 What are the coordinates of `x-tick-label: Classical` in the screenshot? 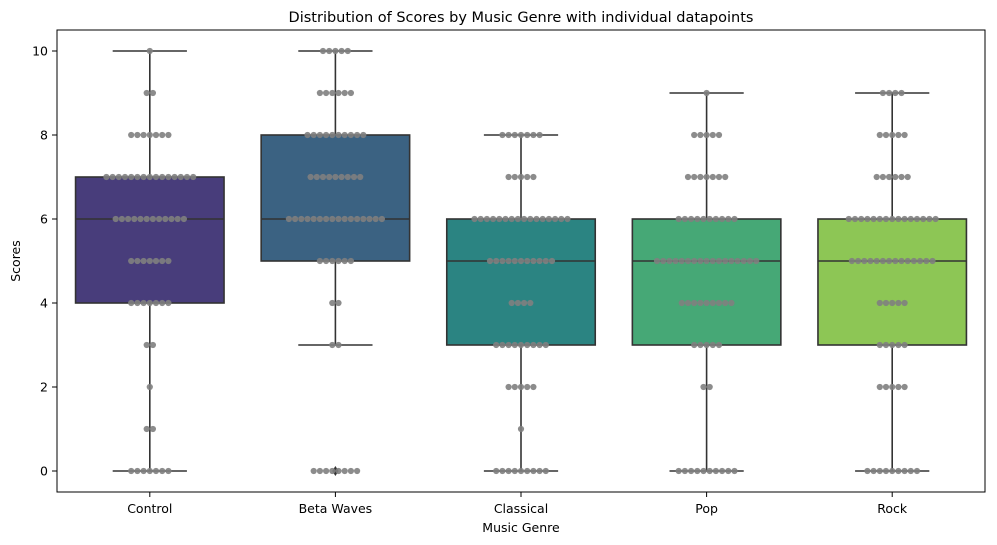 It's located at (521, 508).